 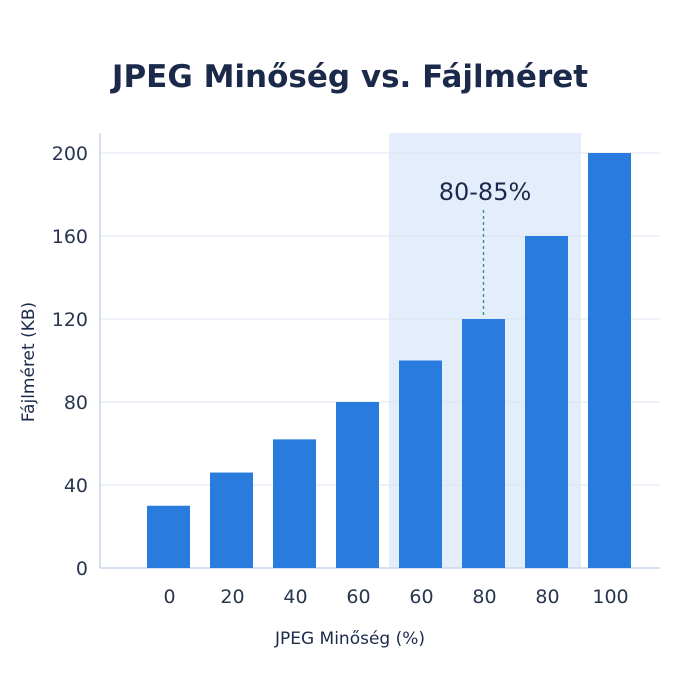 What do you see at coordinates (169, 597) in the screenshot?
I see `x-tick-label: 0` at bounding box center [169, 597].